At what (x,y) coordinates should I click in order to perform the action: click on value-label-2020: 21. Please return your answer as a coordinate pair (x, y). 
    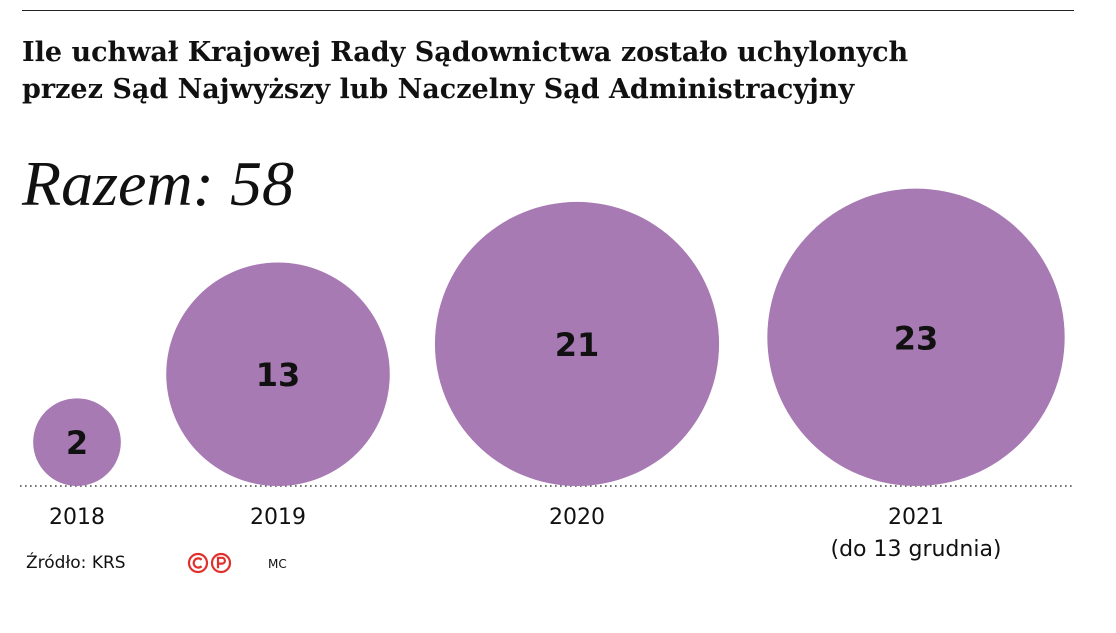
    Looking at the image, I should click on (577, 345).